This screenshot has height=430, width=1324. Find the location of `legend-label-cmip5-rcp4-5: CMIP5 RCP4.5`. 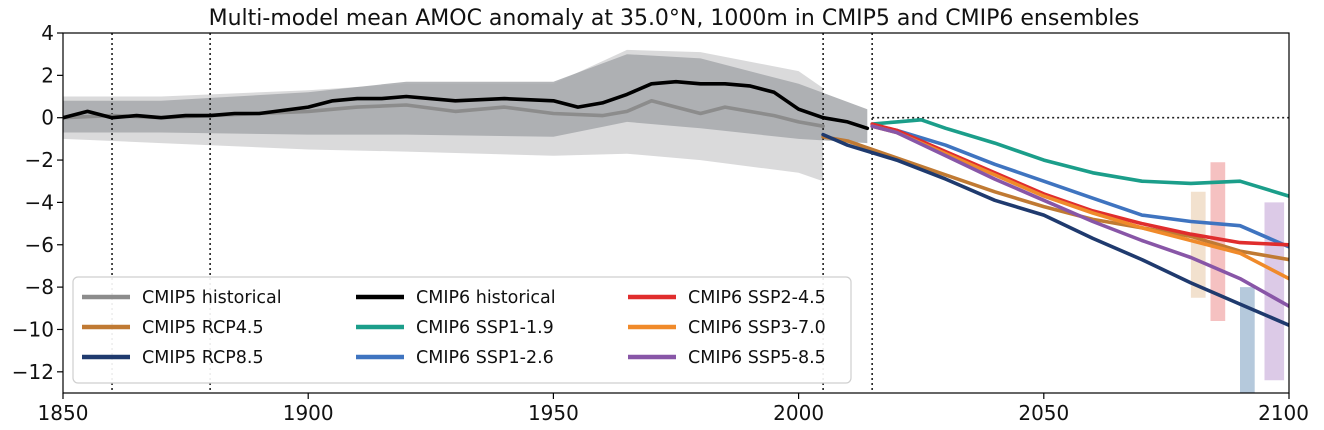

legend-label-cmip5-rcp4-5: CMIP5 RCP4.5 is located at coordinates (203, 328).